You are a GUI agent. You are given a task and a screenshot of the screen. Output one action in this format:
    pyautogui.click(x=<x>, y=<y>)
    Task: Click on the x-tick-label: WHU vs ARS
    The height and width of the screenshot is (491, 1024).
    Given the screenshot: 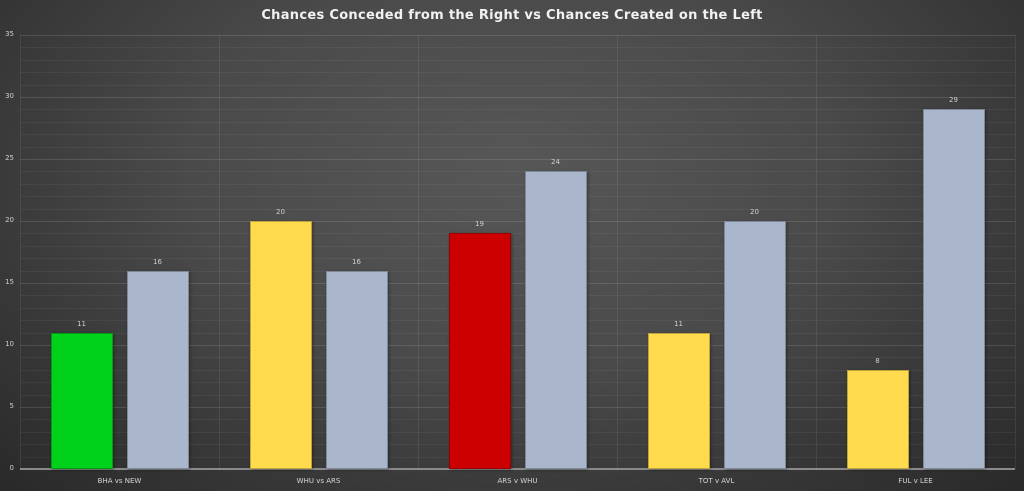 What is the action you would take?
    pyautogui.click(x=318, y=481)
    